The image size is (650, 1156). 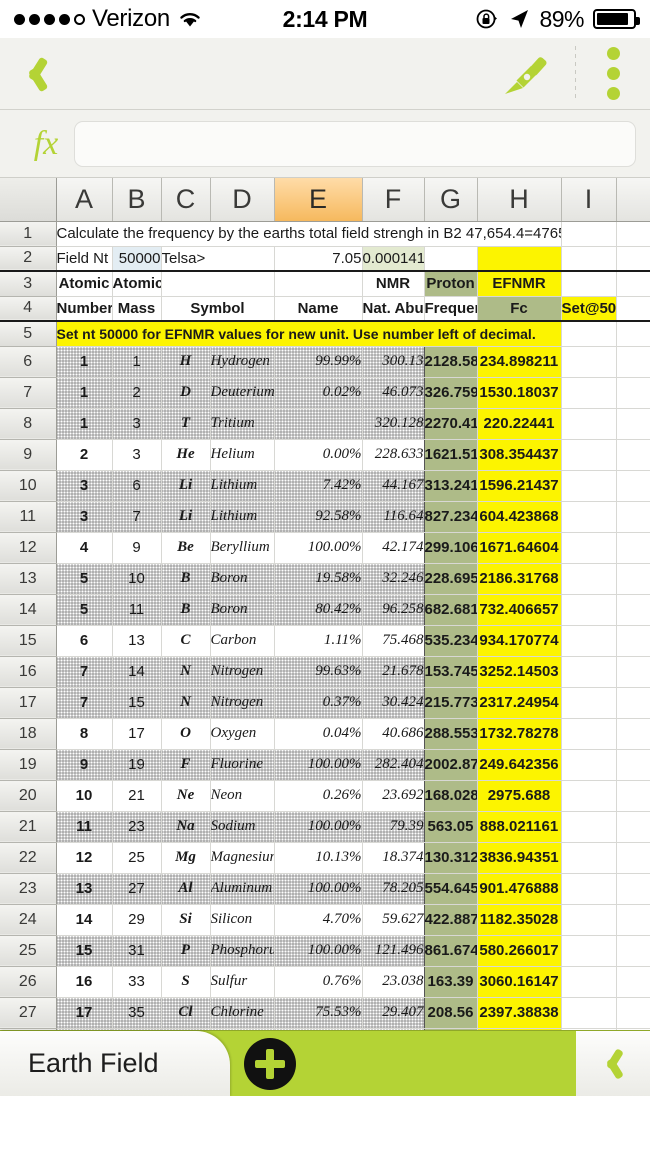 I want to click on header-set-50000: Set@50000, so click(x=589, y=309).